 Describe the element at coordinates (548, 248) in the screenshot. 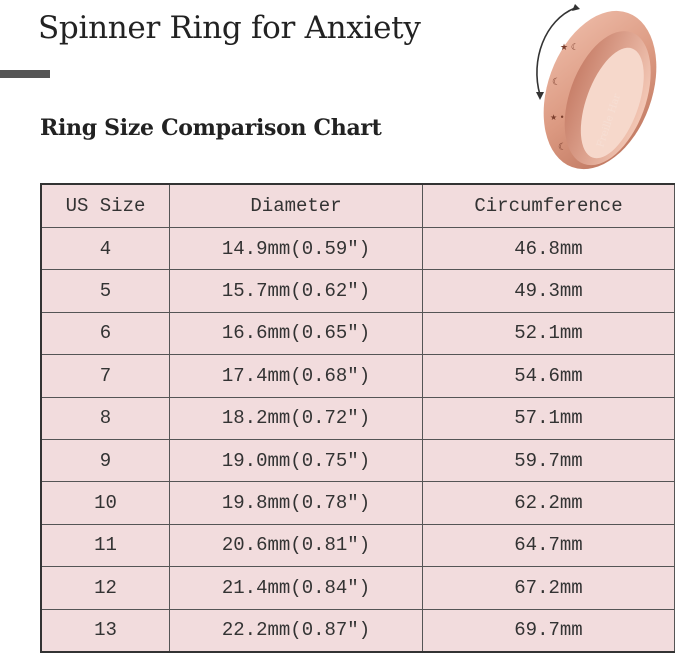

I see `circumference-cell: 46.8mm` at that location.